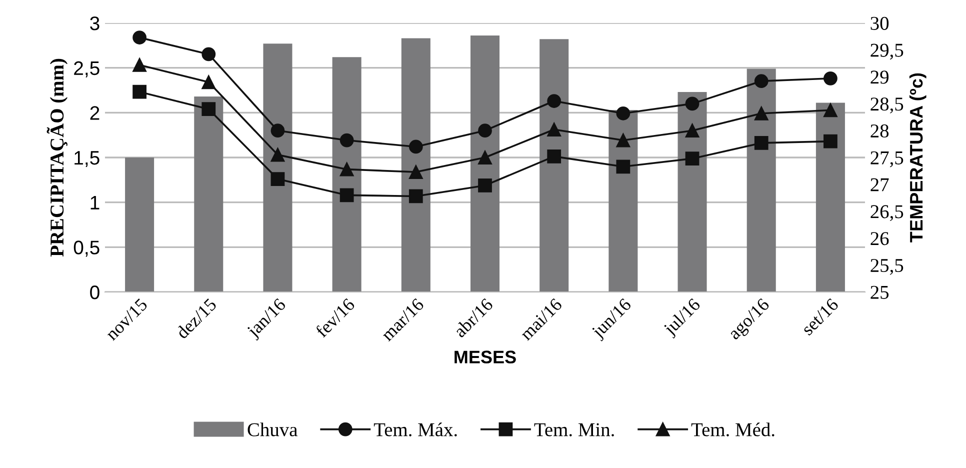 The height and width of the screenshot is (468, 966). Describe the element at coordinates (273, 429) in the screenshot. I see `legend-label: Chuva` at that location.